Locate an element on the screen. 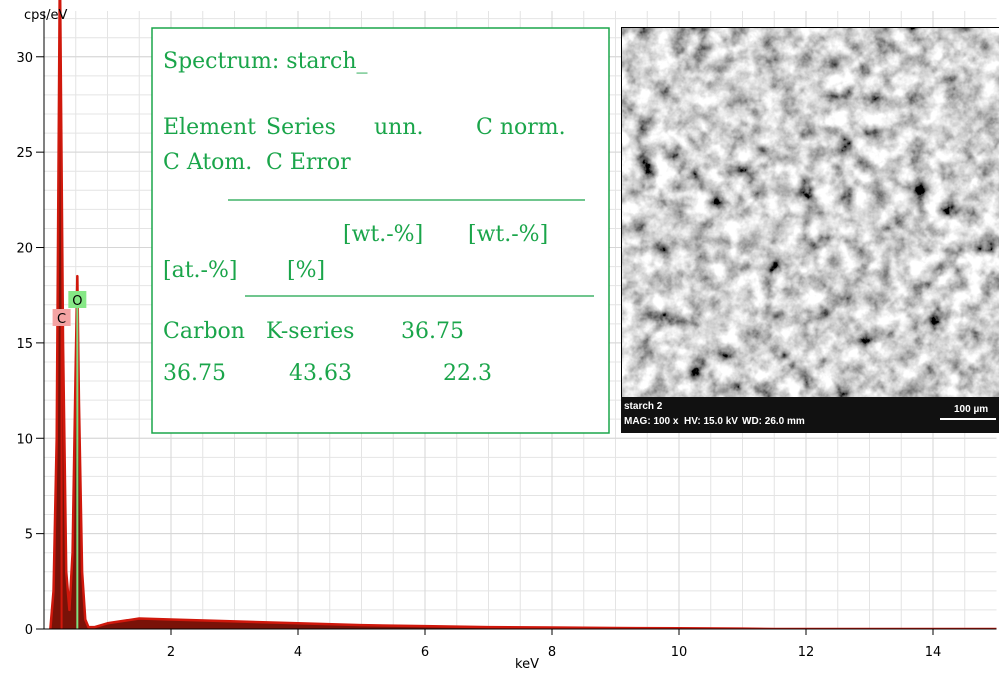 This screenshot has width=999, height=675. sem-hv: HV: 15.0 kV is located at coordinates (711, 421).